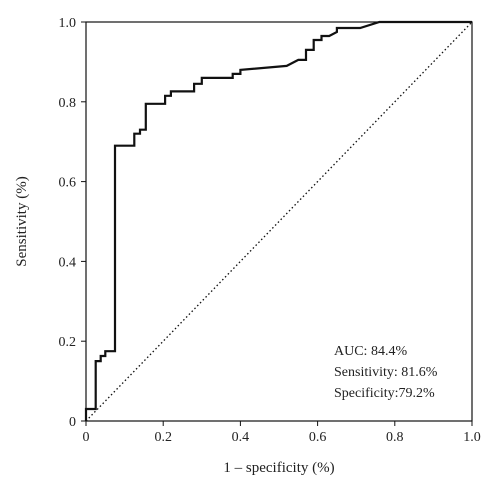 The width and height of the screenshot is (500, 494). Describe the element at coordinates (68, 342) in the screenshot. I see `y-tick-label: 0.2` at that location.